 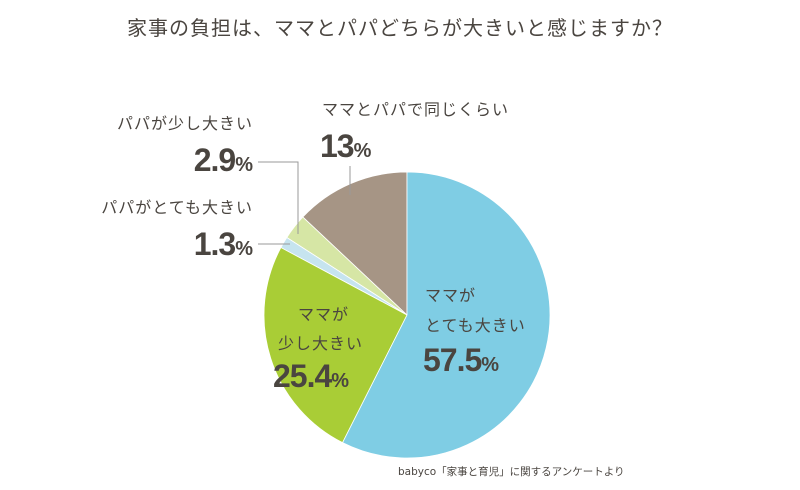 I want to click on label-mama-little-line2: 少し大きい, so click(x=321, y=343).